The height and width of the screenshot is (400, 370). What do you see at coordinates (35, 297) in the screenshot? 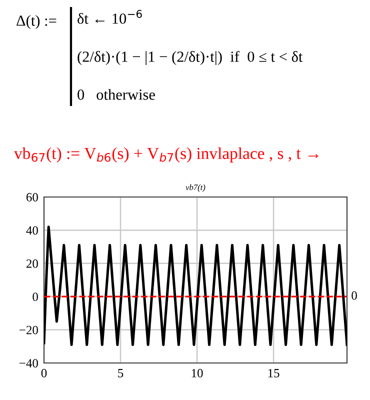
I see `y-tick-label: 0` at bounding box center [35, 297].